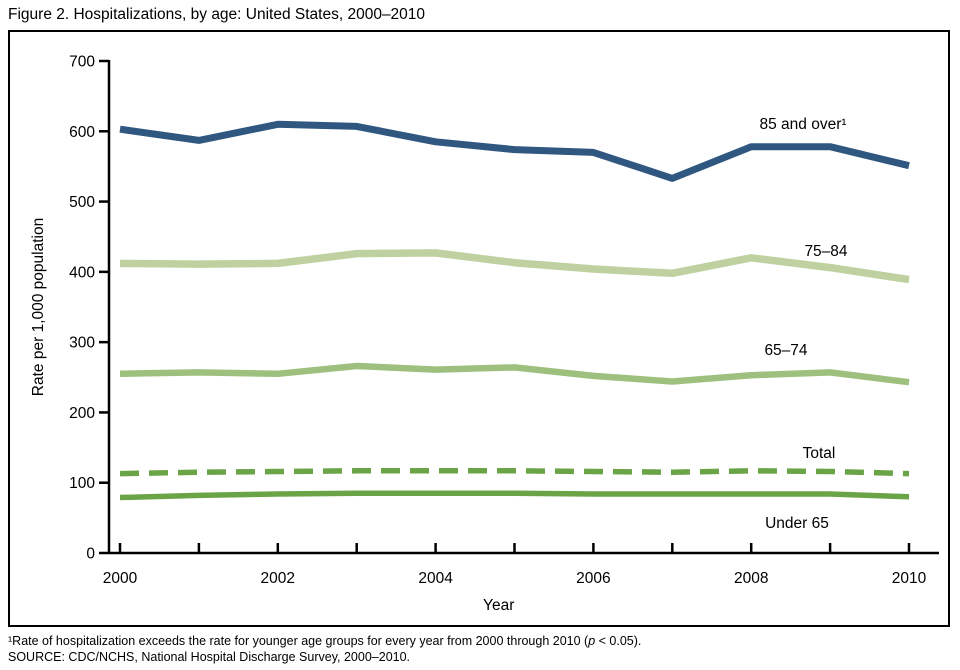 This screenshot has width=960, height=670. Describe the element at coordinates (38, 307) in the screenshot. I see `y-axis-title: Rate per 1,000 population` at that location.